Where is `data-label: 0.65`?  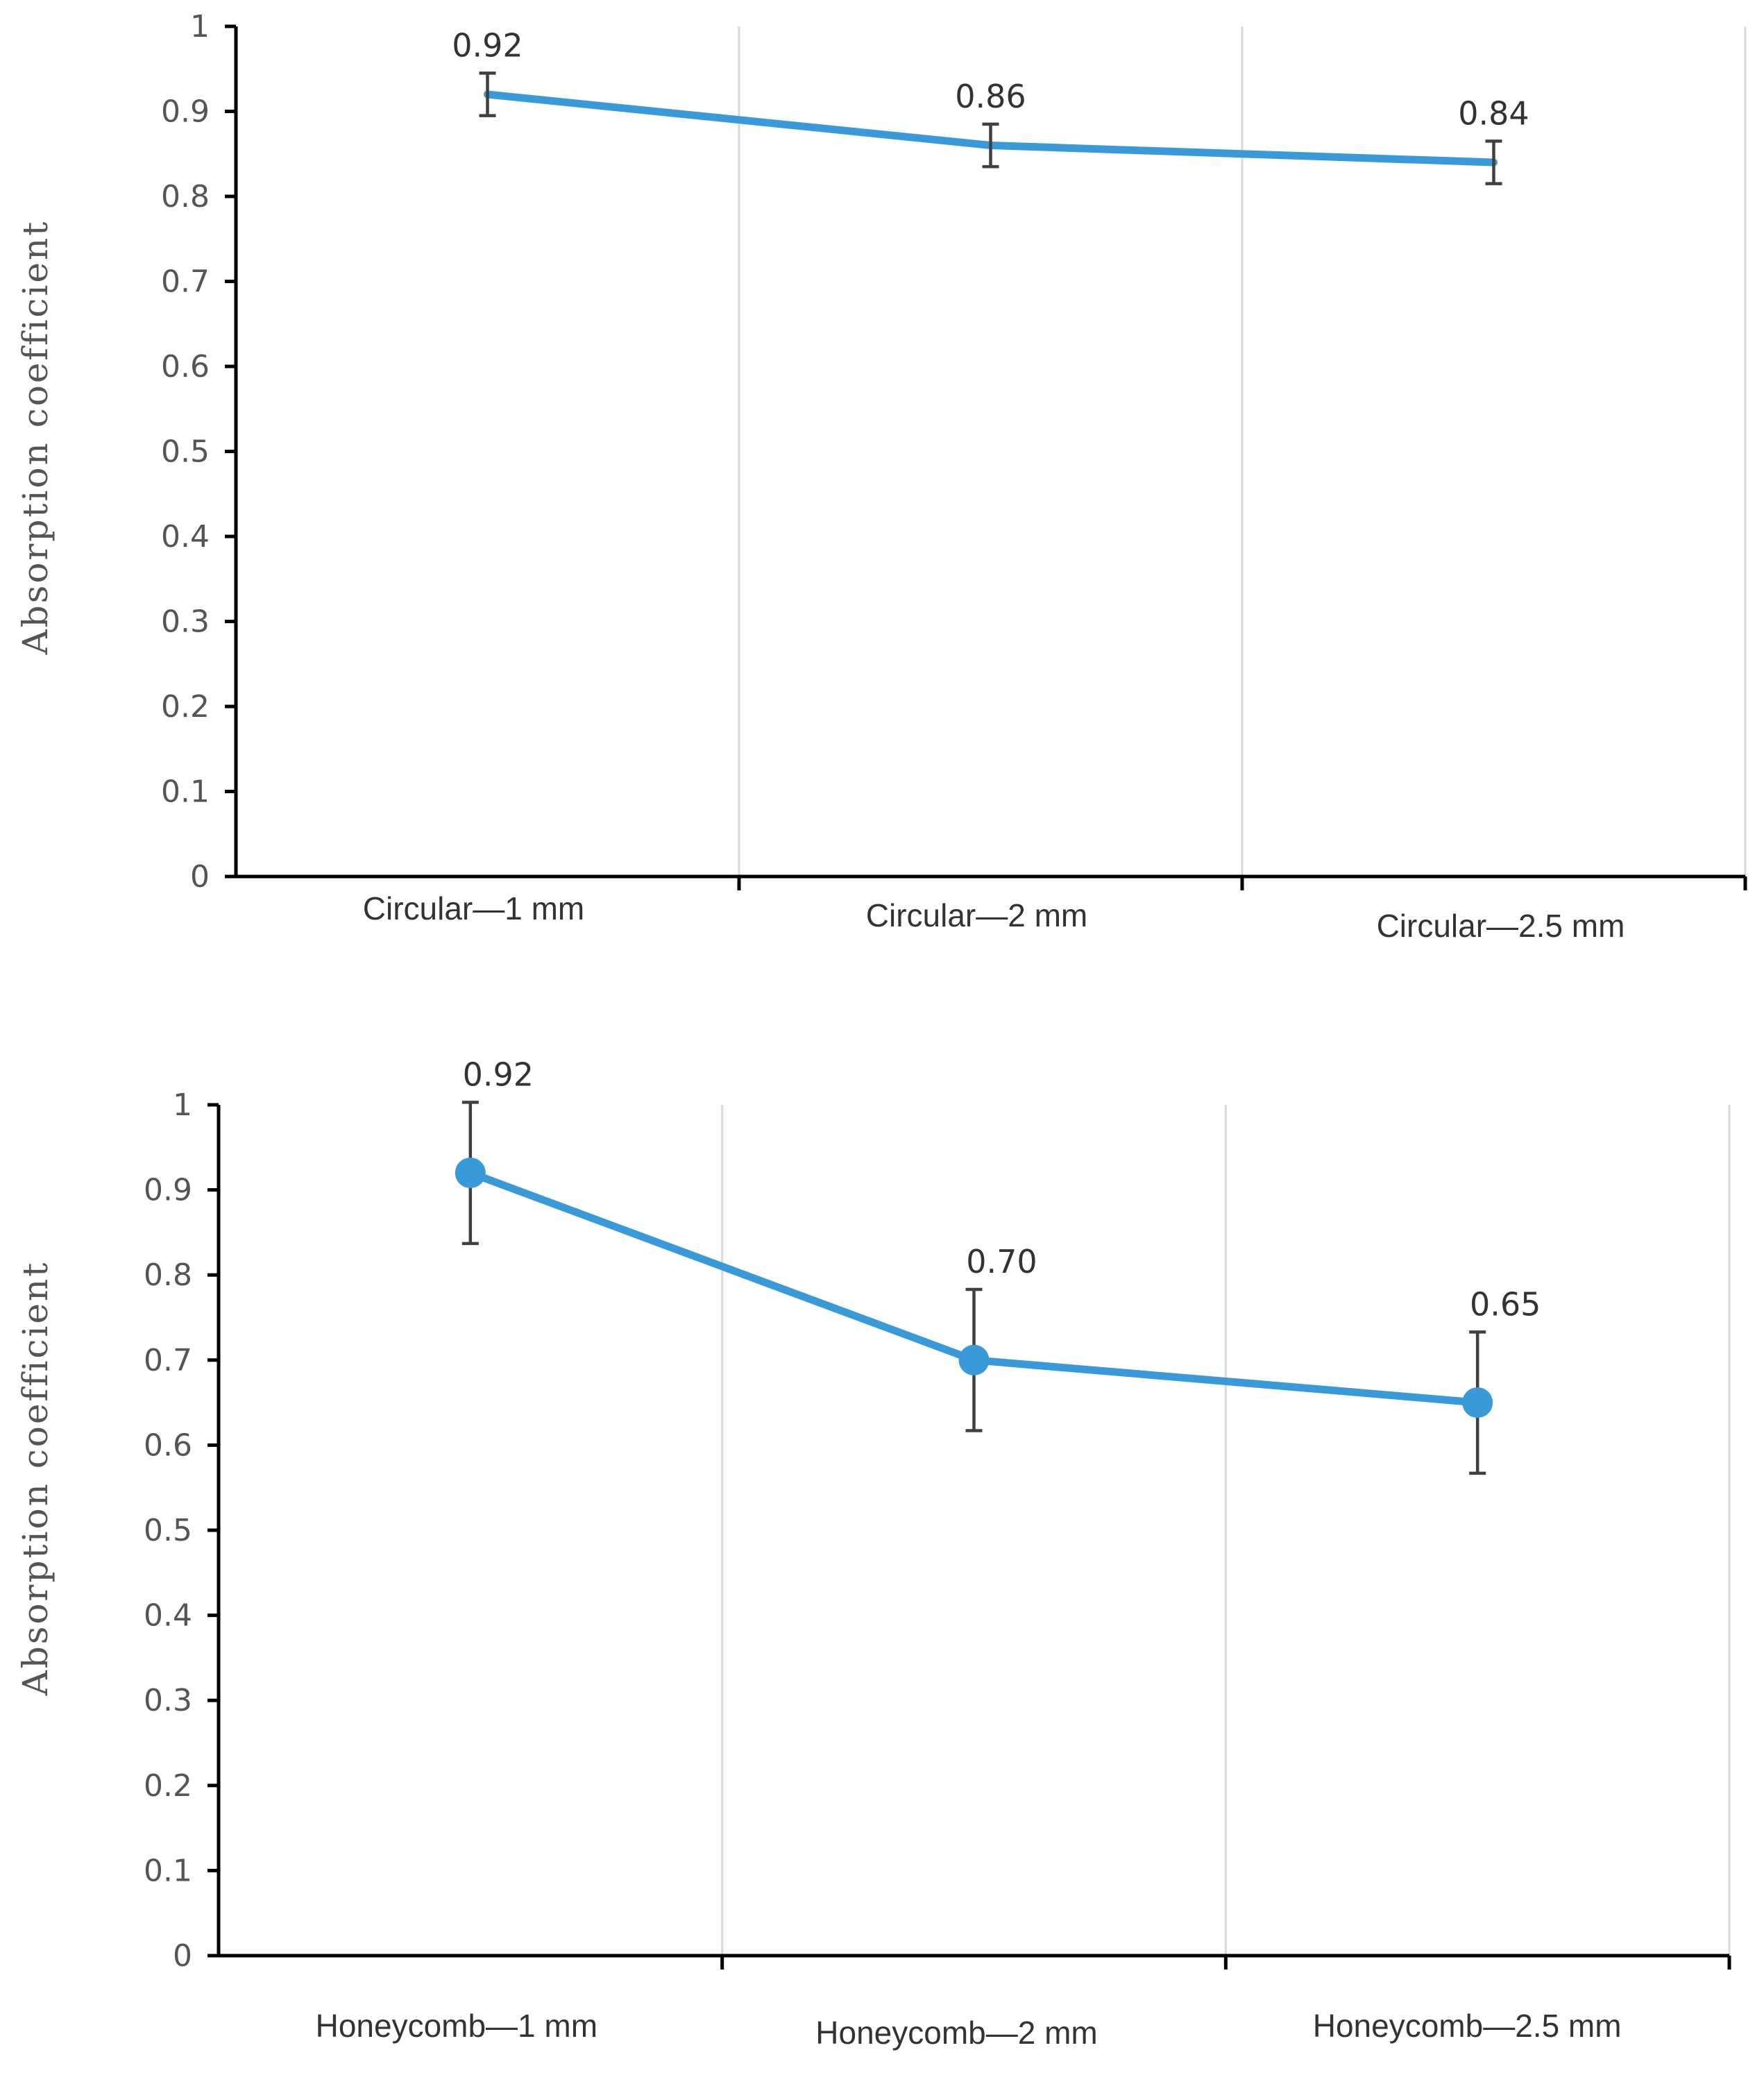 data-label: 0.65 is located at coordinates (1505, 1304).